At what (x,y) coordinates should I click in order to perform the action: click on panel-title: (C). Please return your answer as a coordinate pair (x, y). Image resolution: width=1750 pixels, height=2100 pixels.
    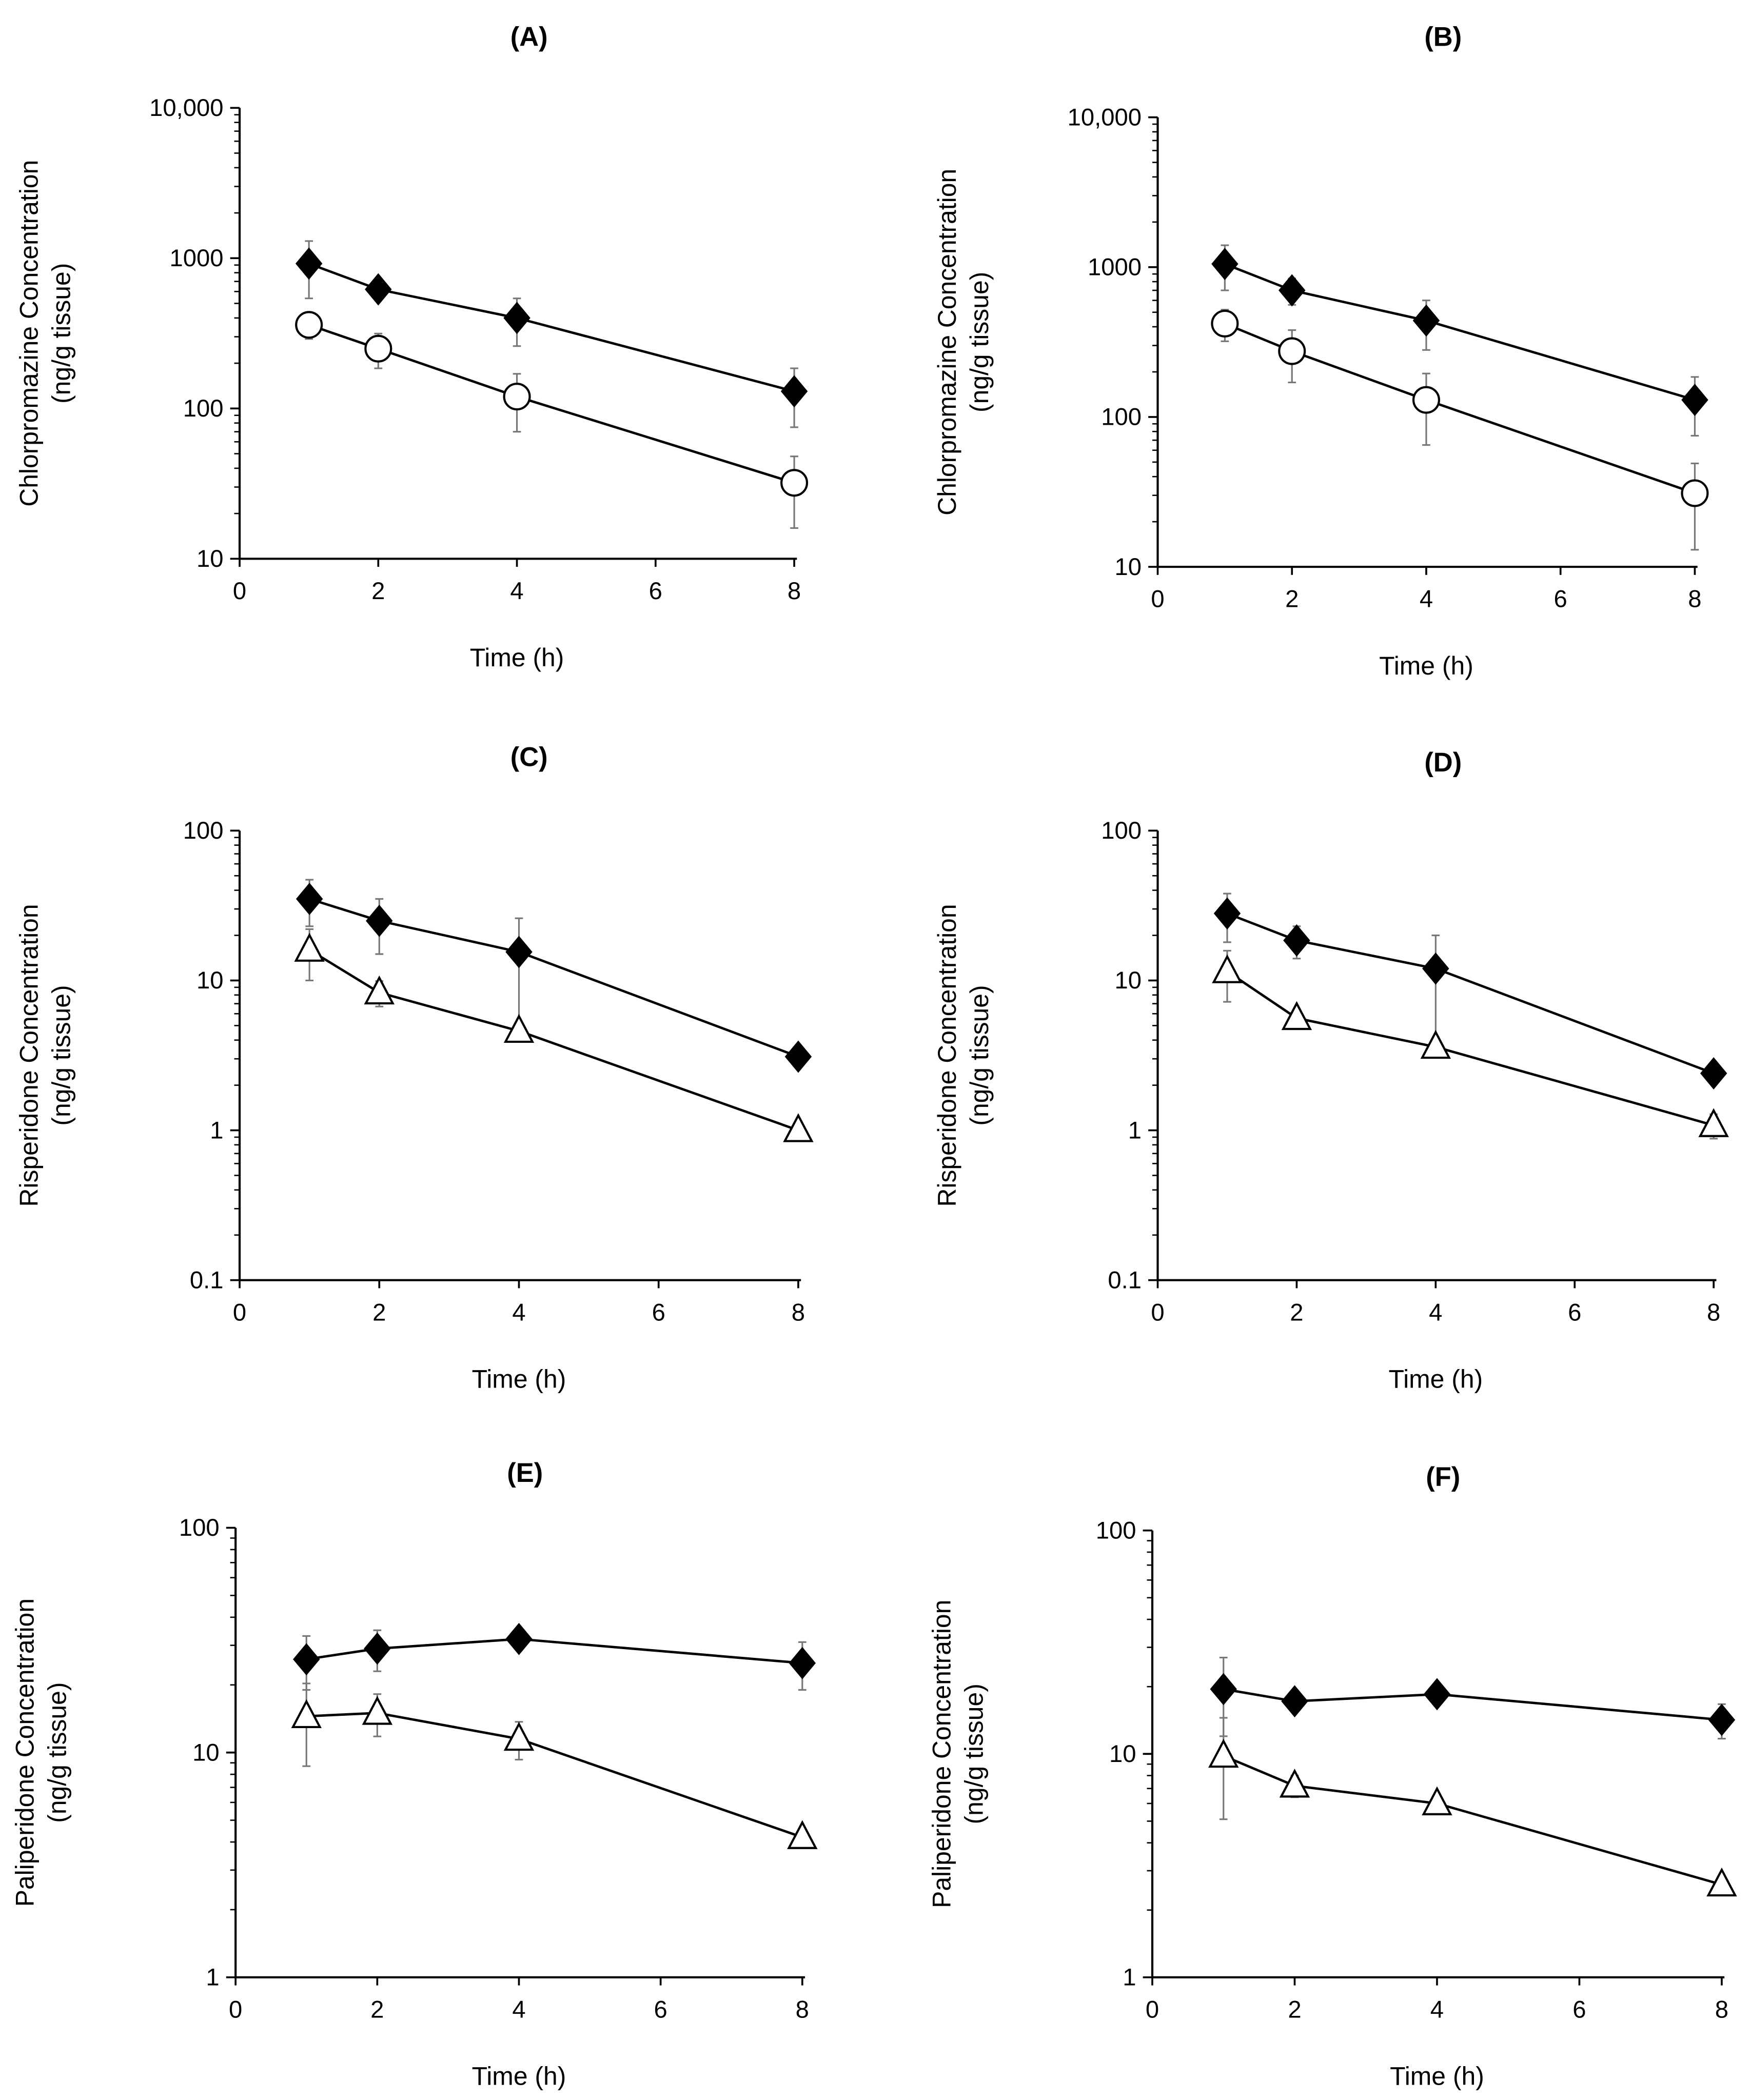
    Looking at the image, I should click on (529, 757).